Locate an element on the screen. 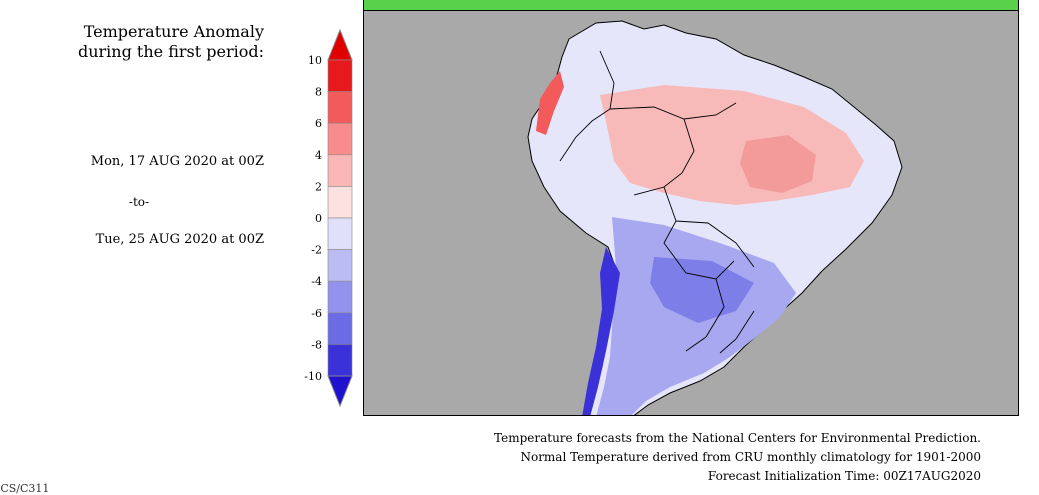 The image size is (1039, 495). warm-anomaly-core is located at coordinates (778, 164).